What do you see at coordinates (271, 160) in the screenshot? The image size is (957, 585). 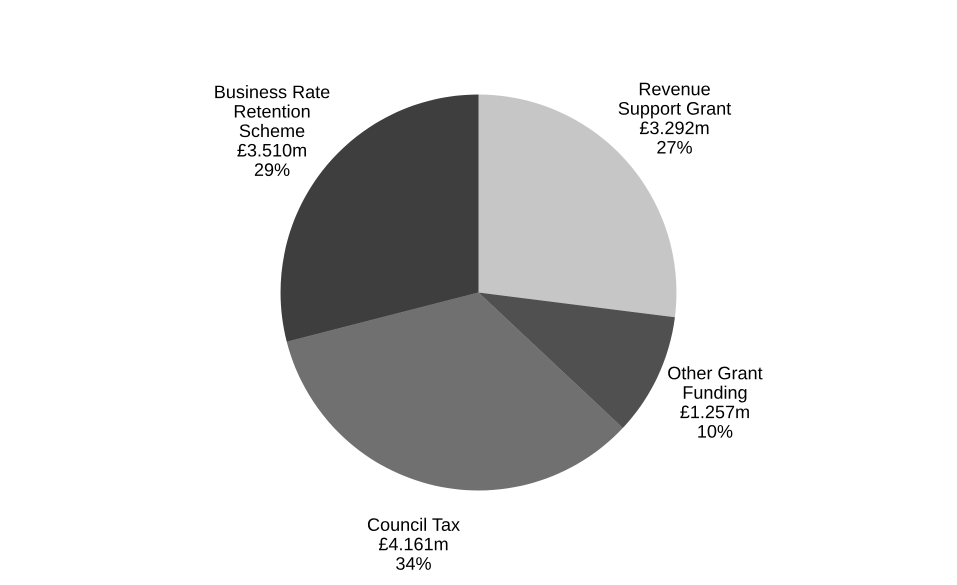 I see `data-label: £3.510m 29%` at bounding box center [271, 160].